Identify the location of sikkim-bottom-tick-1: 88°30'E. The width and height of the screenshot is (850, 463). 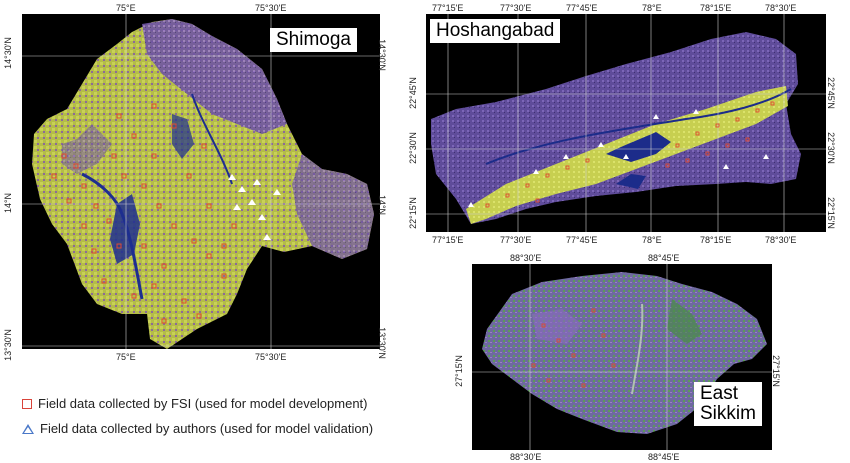
(526, 457).